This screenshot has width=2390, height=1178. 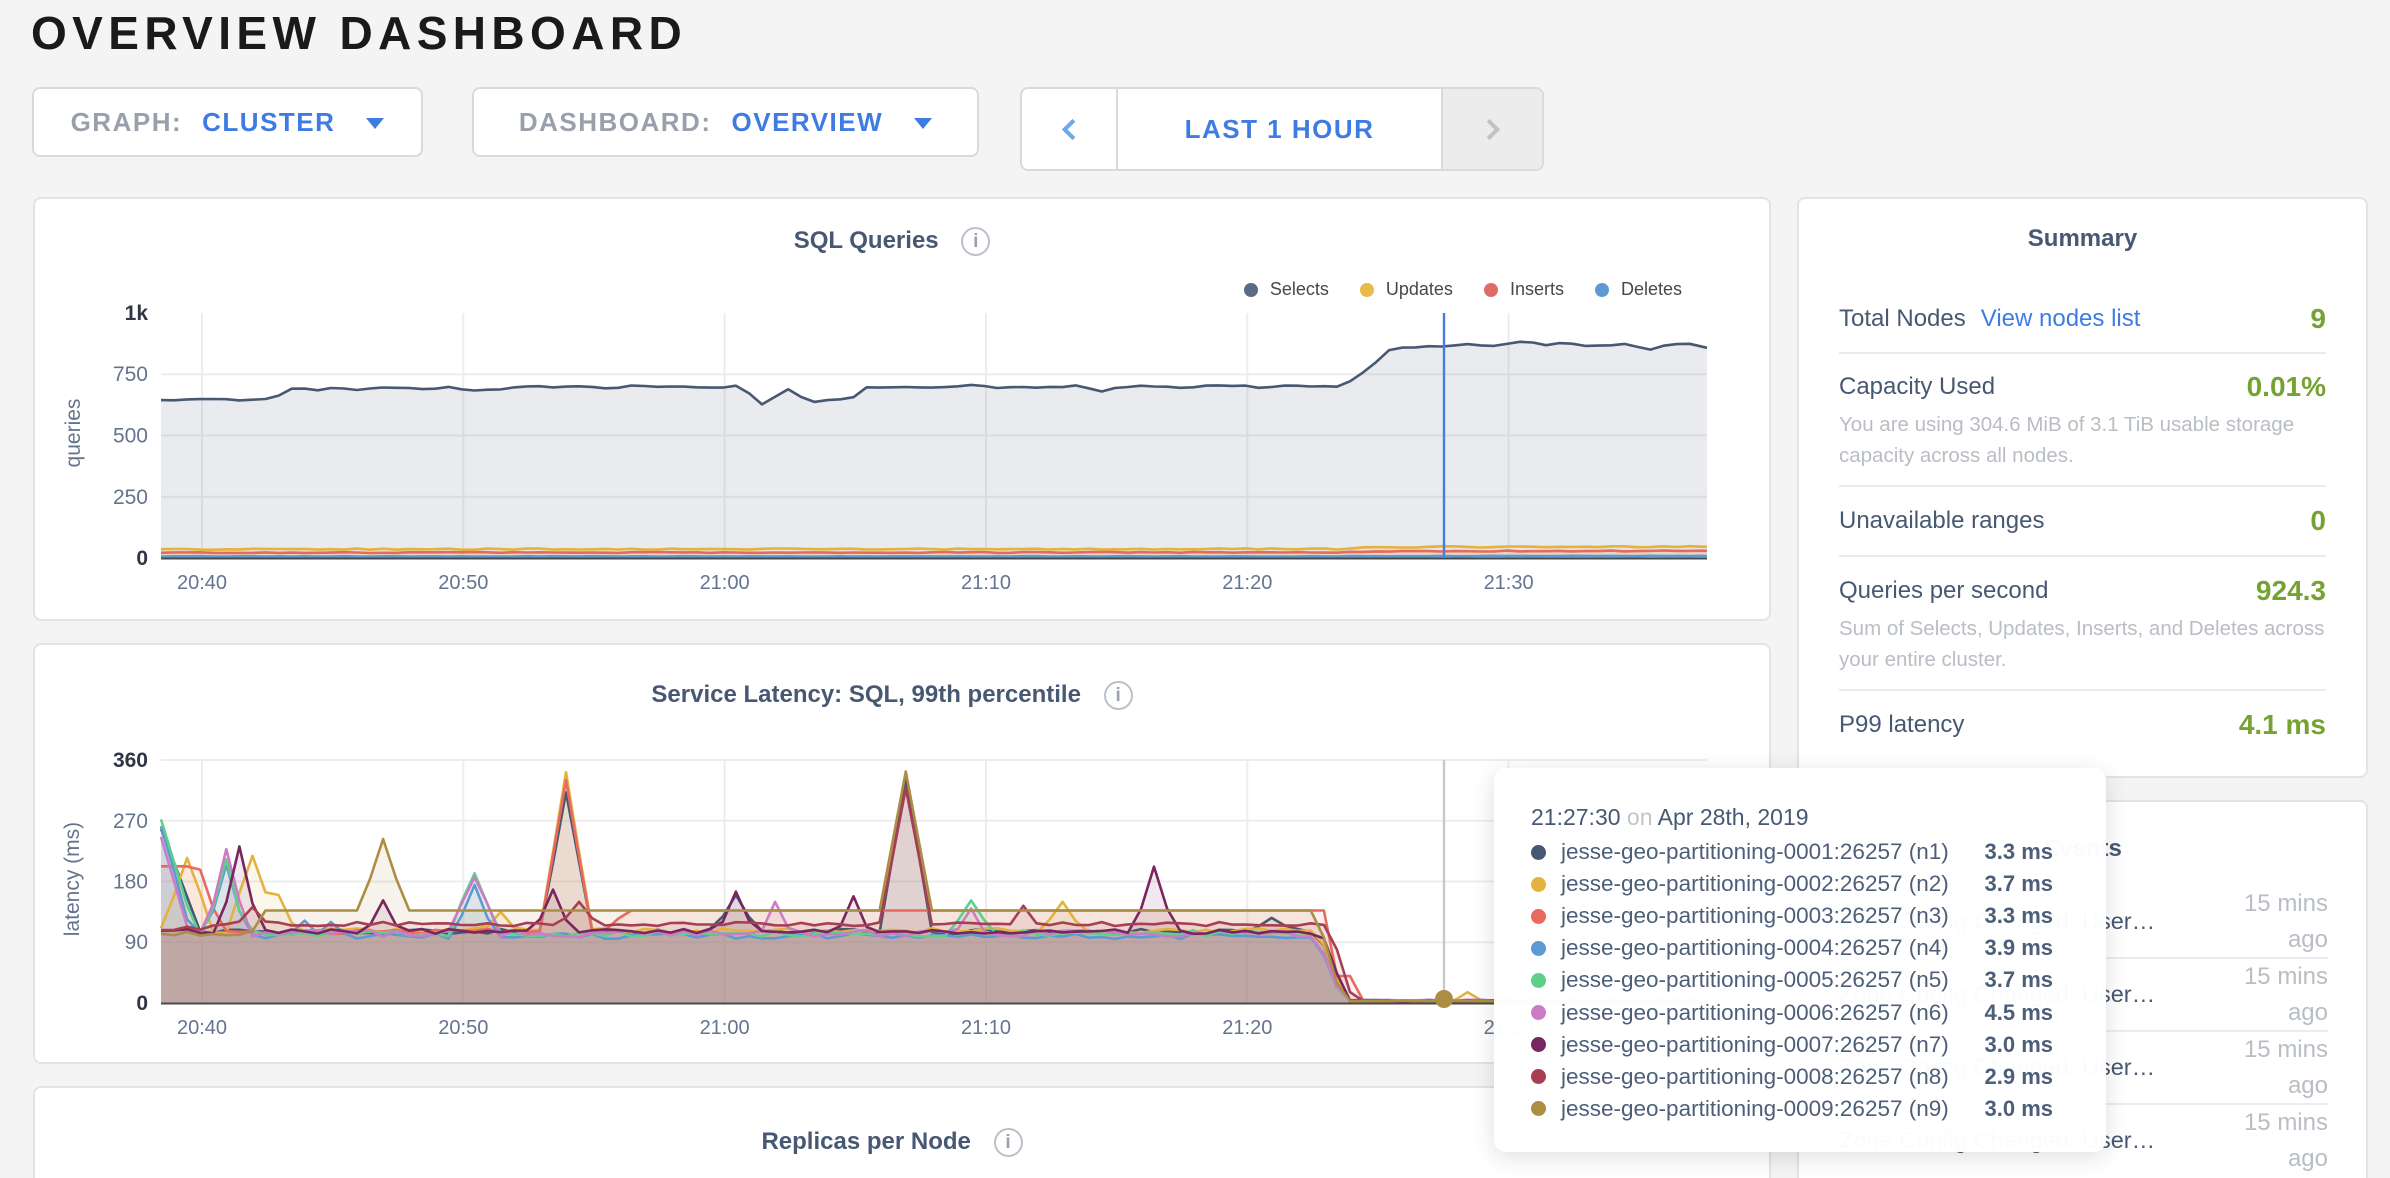 What do you see at coordinates (130, 497) in the screenshot?
I see `svg-text: 250` at bounding box center [130, 497].